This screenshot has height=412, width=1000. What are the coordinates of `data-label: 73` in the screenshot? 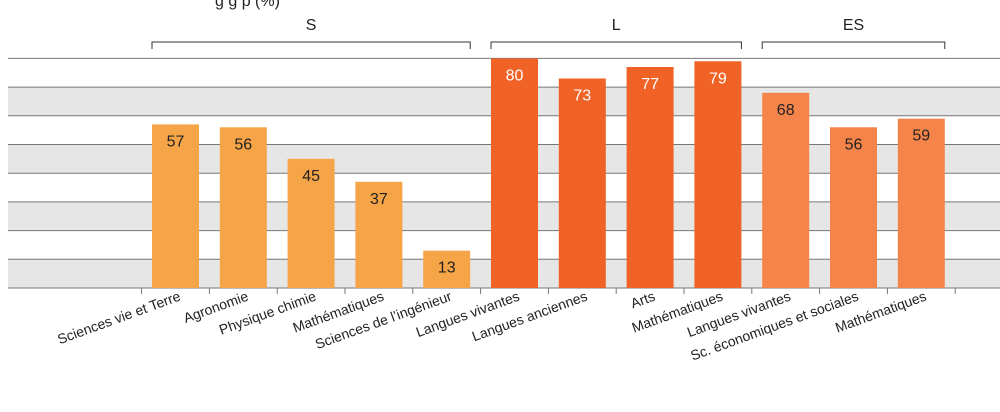 It's located at (582, 95).